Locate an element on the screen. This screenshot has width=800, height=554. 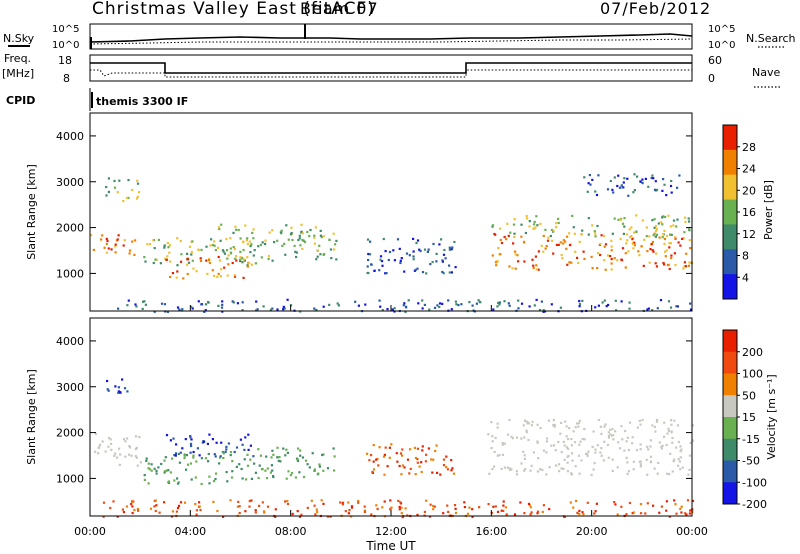
x-tick-label: 16:00 is located at coordinates (491, 531).